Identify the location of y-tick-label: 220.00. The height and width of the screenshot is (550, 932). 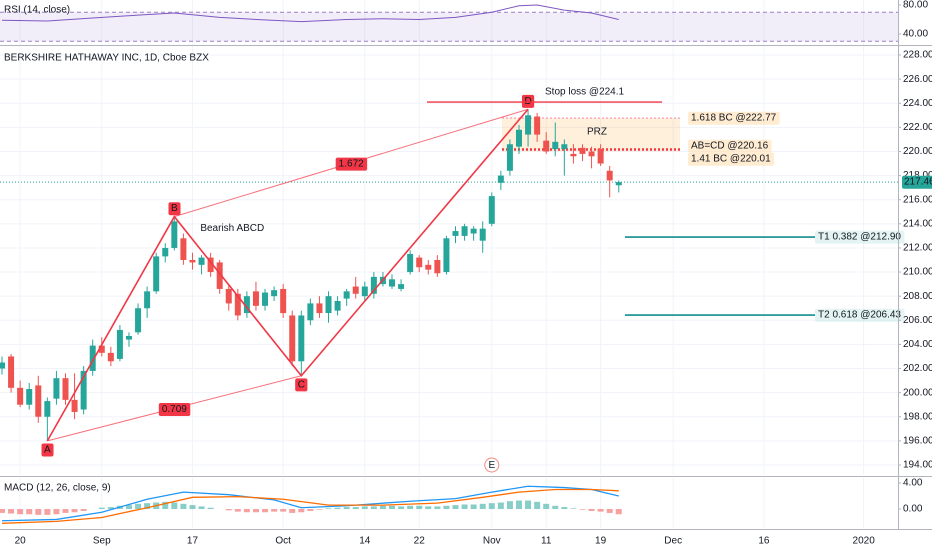
(917, 151).